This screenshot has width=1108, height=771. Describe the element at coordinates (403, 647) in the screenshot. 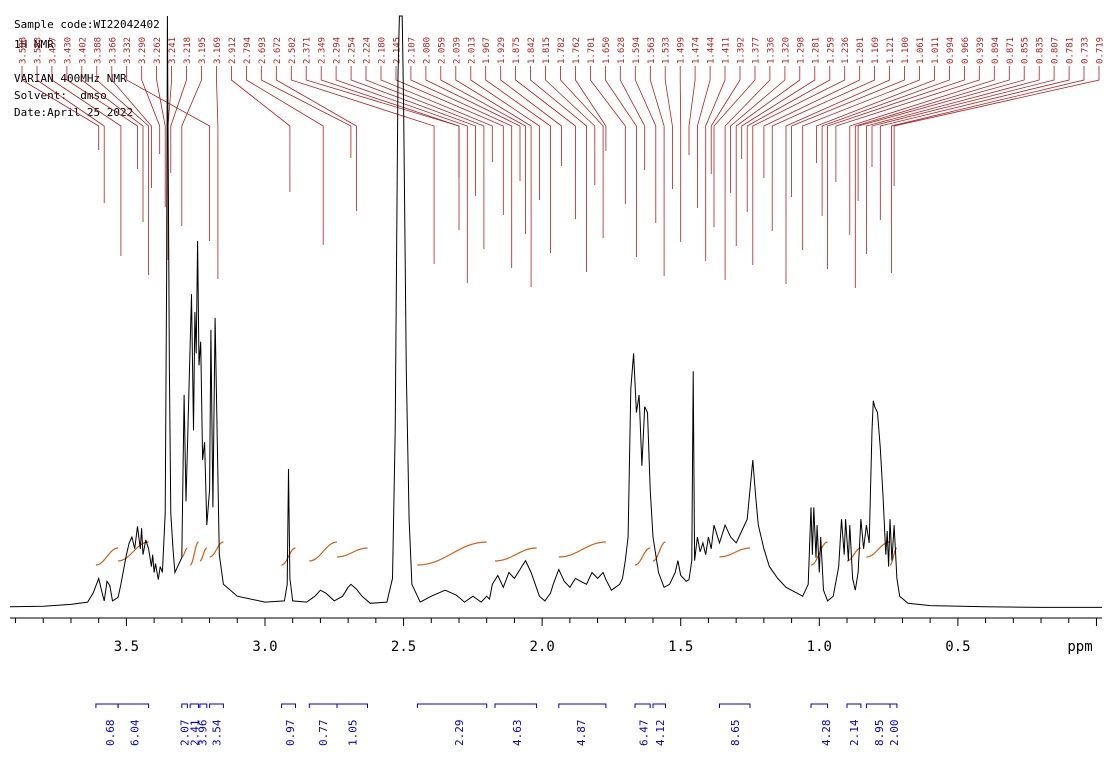

I see `x-axis-tick-label: 2.5` at that location.